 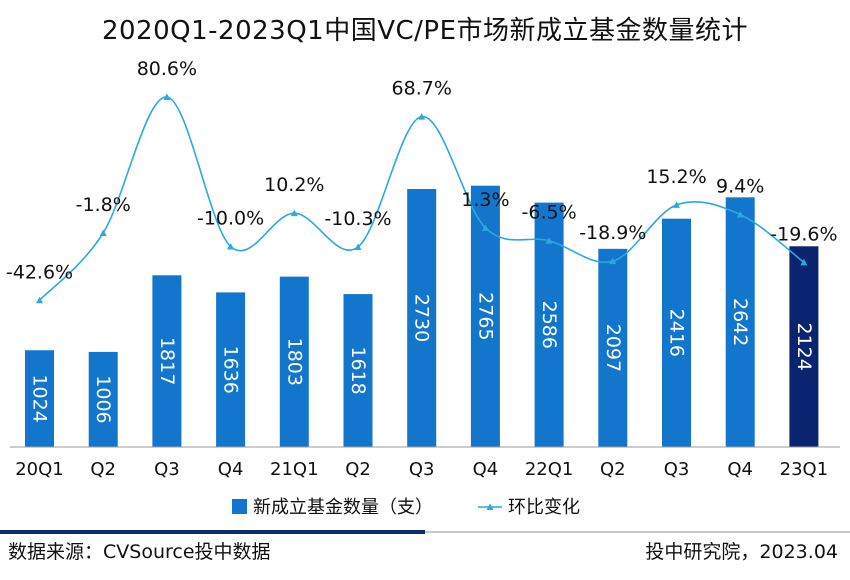 What do you see at coordinates (740, 469) in the screenshot?
I see `x-tick-label-11: Q4` at bounding box center [740, 469].